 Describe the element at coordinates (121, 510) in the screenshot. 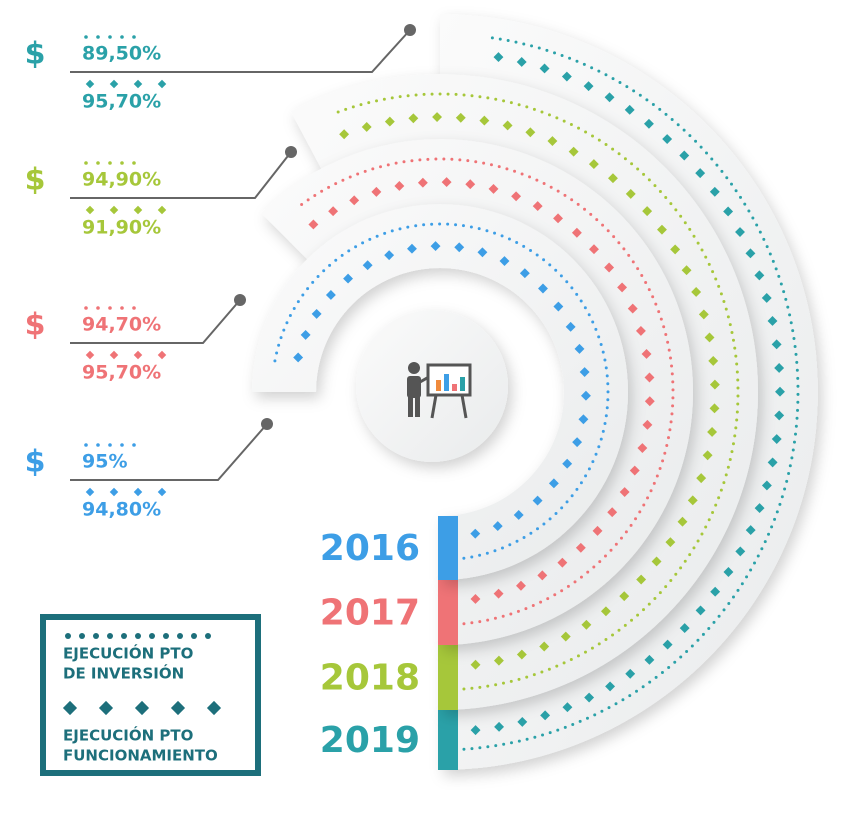

I see `funcionamiento-value: 94,80%` at that location.